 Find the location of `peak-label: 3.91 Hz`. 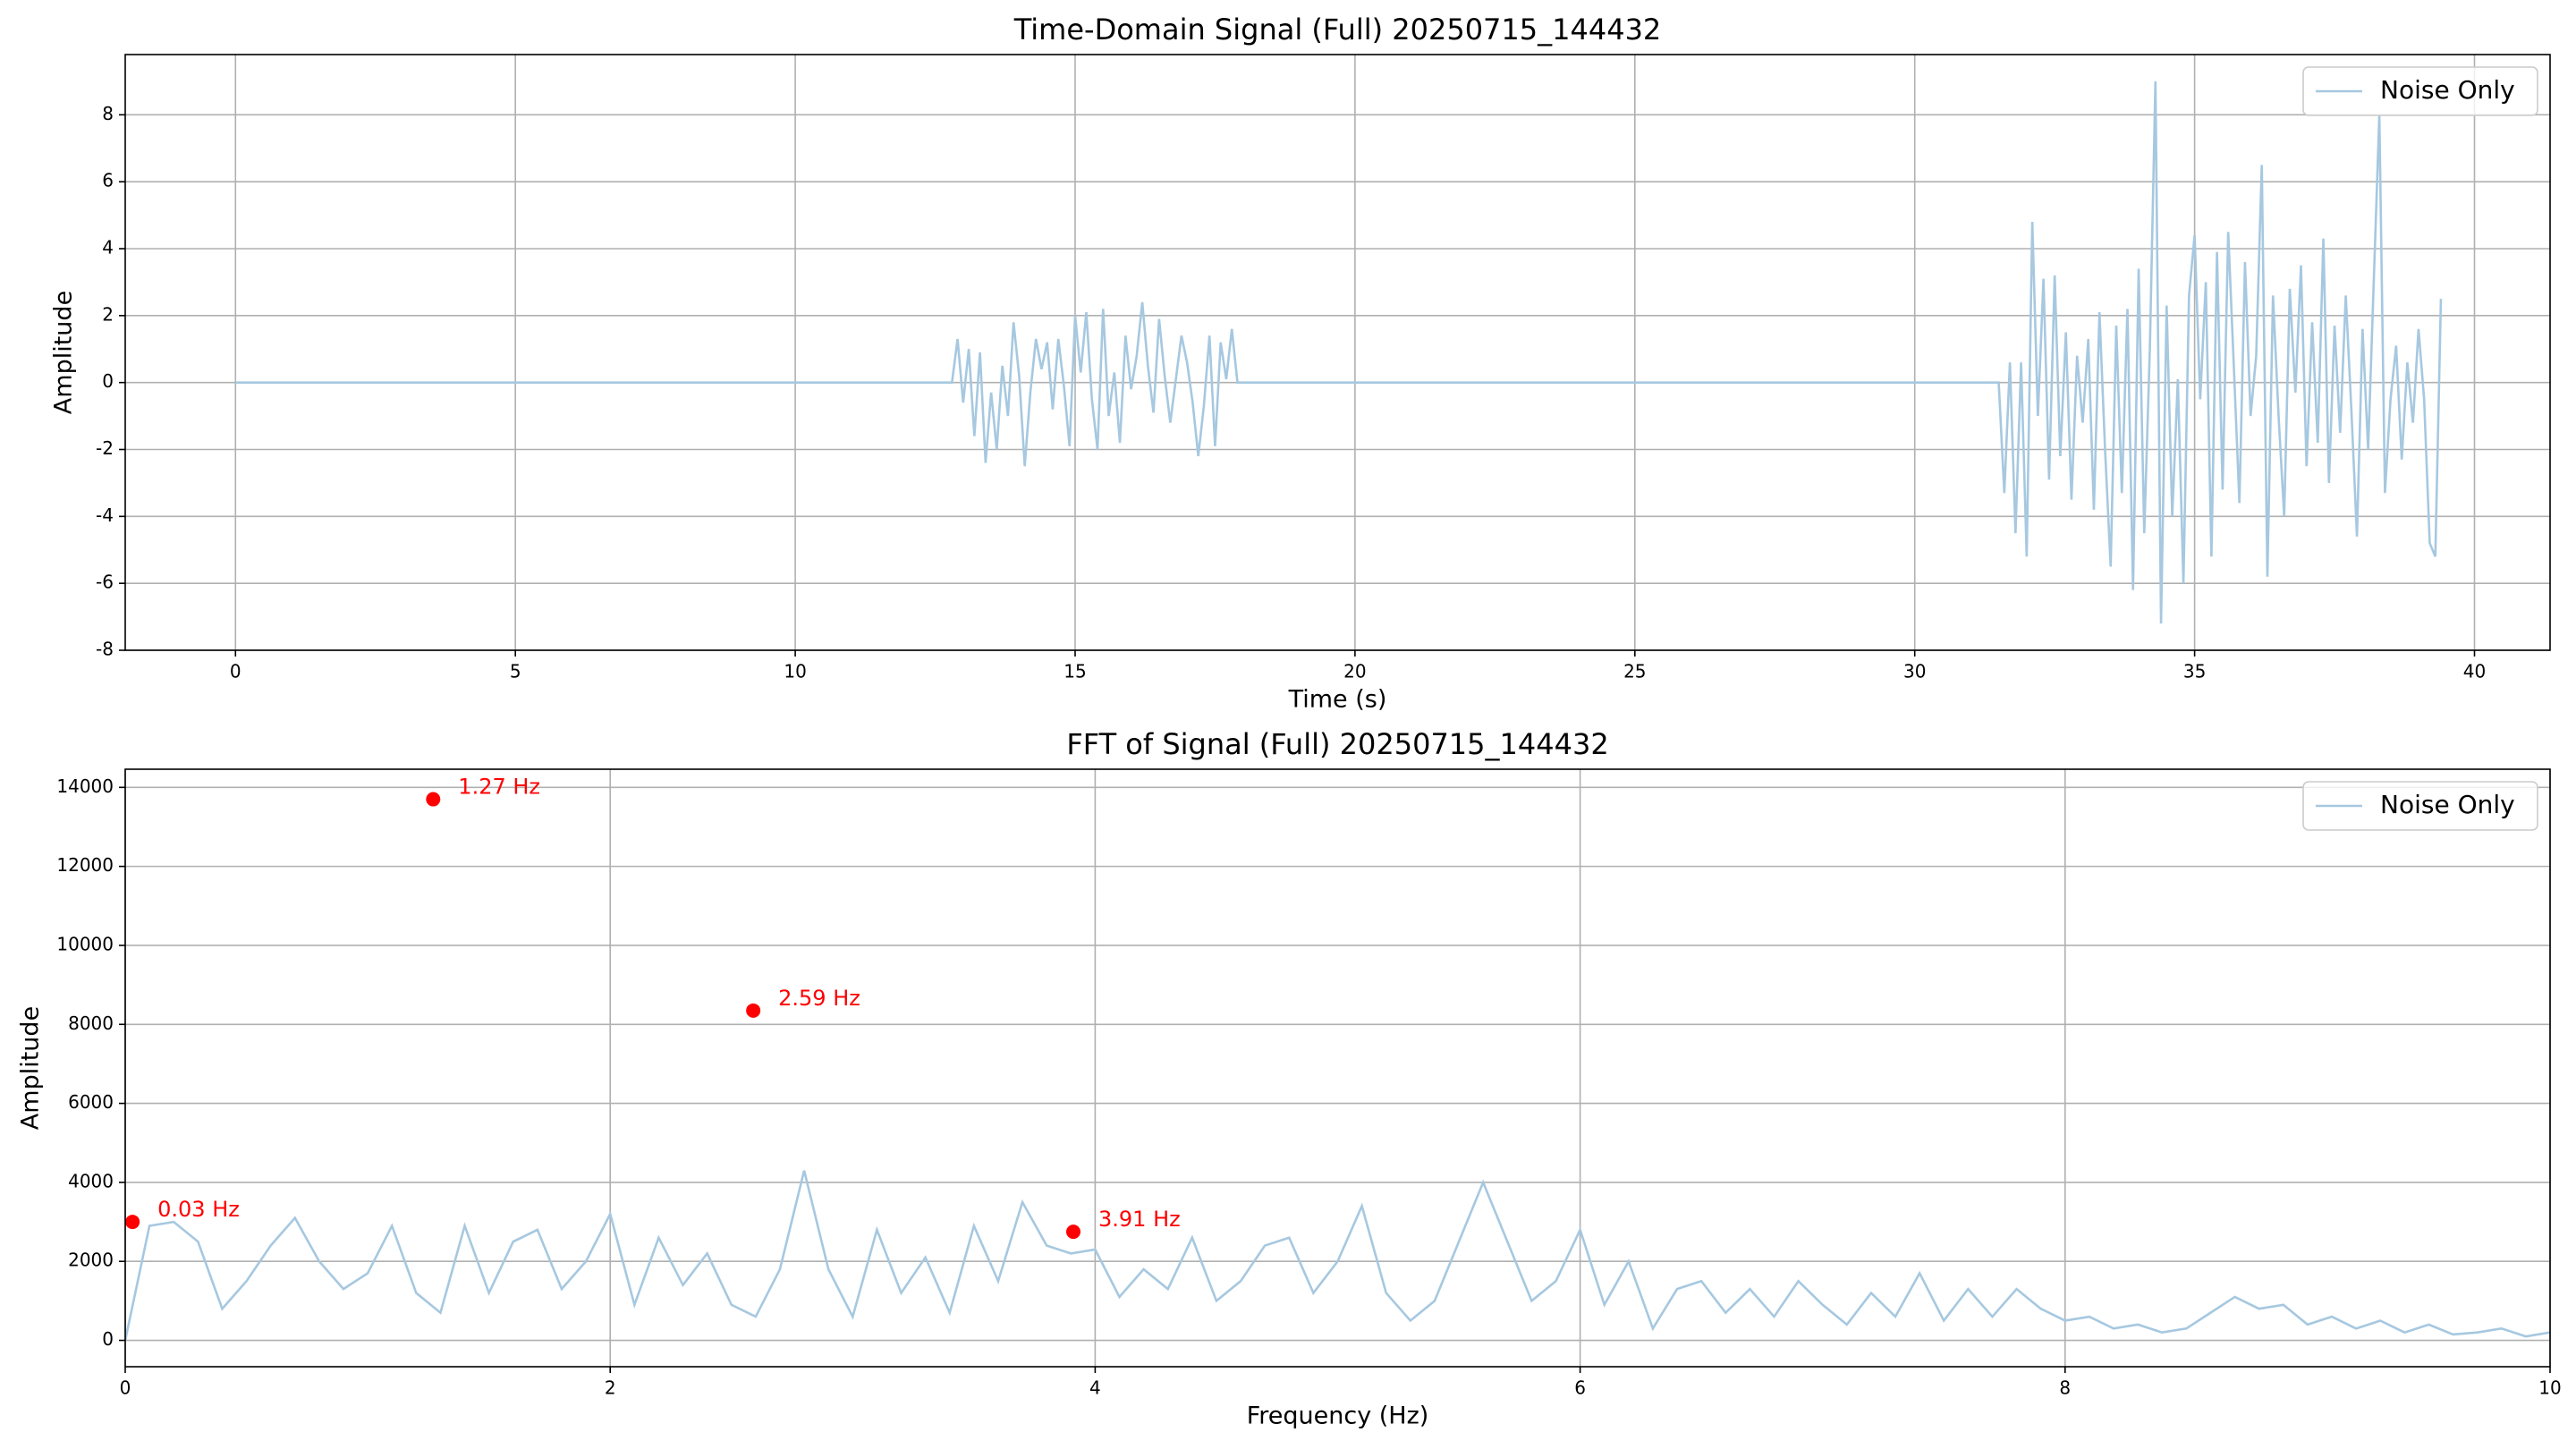

peak-label: 3.91 Hz is located at coordinates (1139, 1219).